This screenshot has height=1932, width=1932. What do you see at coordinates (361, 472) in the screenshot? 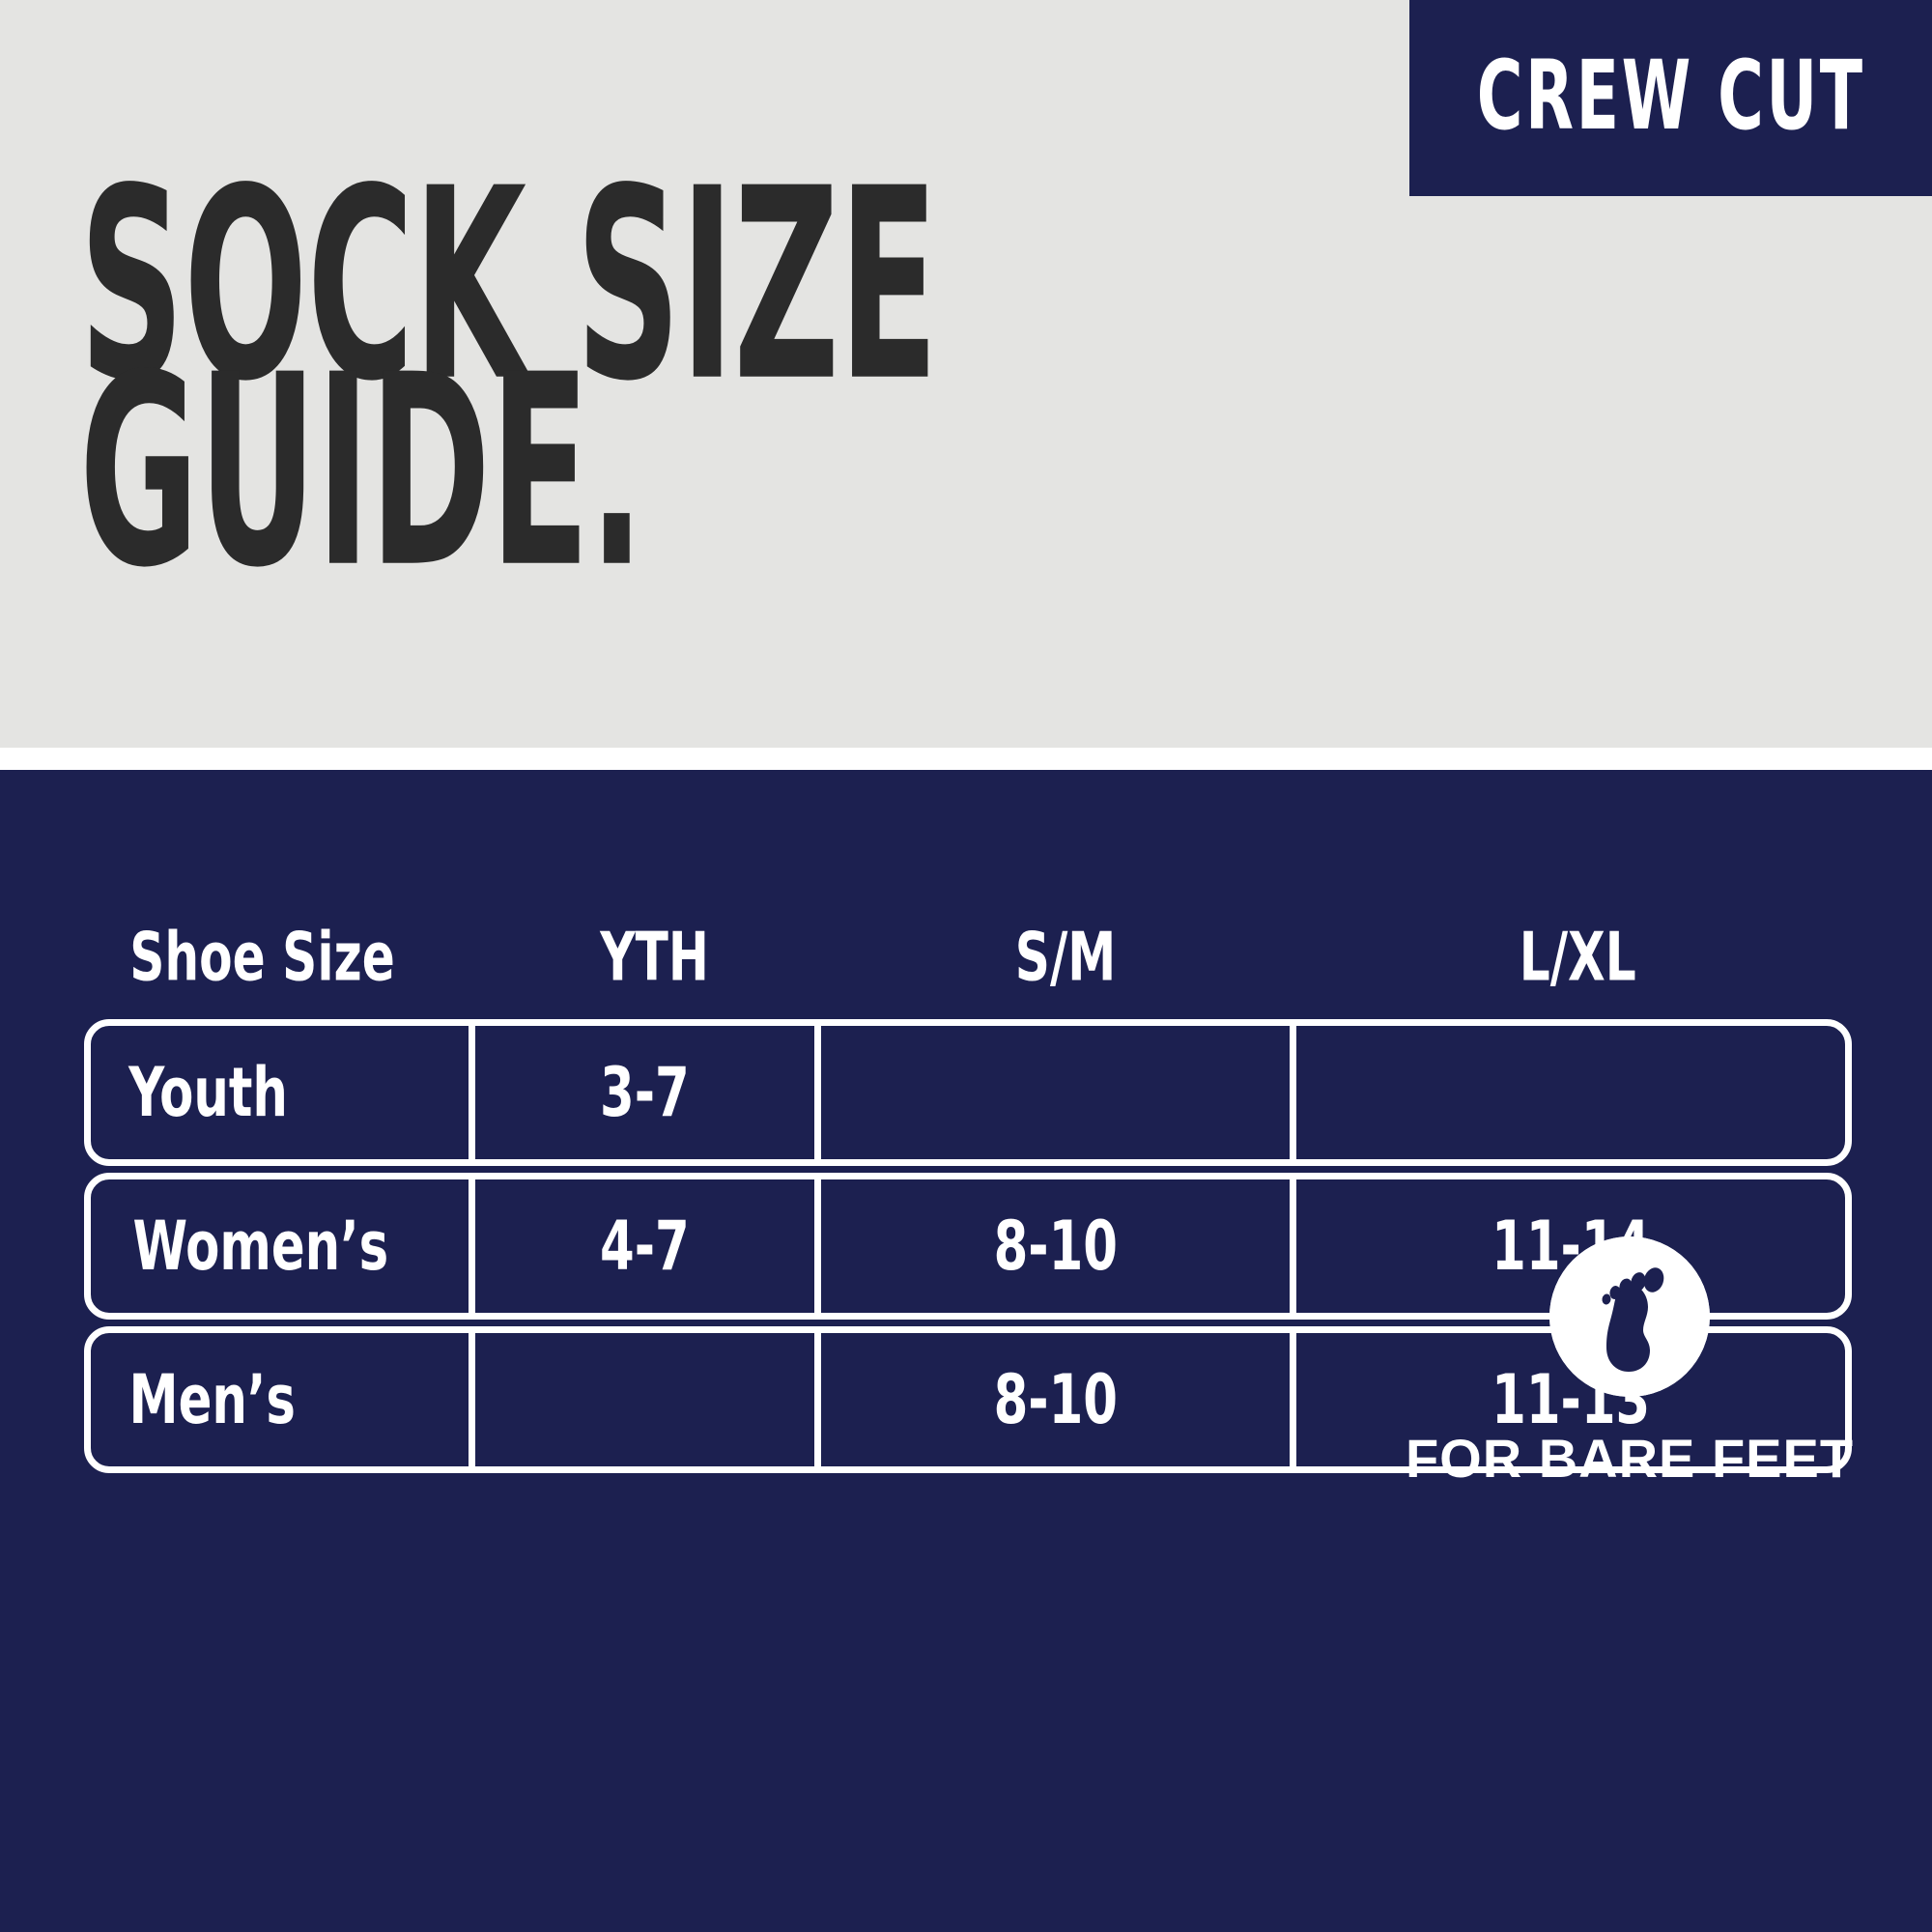
I see `page-title-line-2: GUIDE.` at bounding box center [361, 472].